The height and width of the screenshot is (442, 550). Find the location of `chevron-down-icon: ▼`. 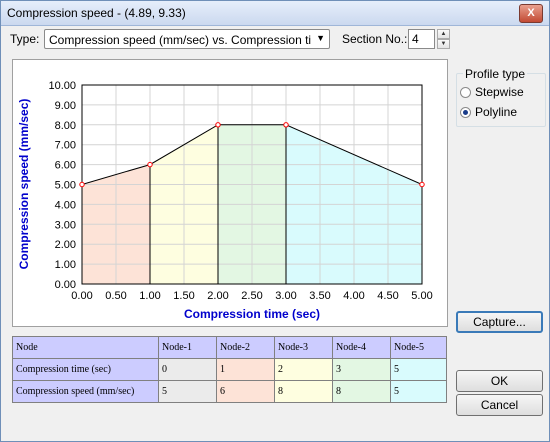

chevron-down-icon: ▼ is located at coordinates (320, 38).